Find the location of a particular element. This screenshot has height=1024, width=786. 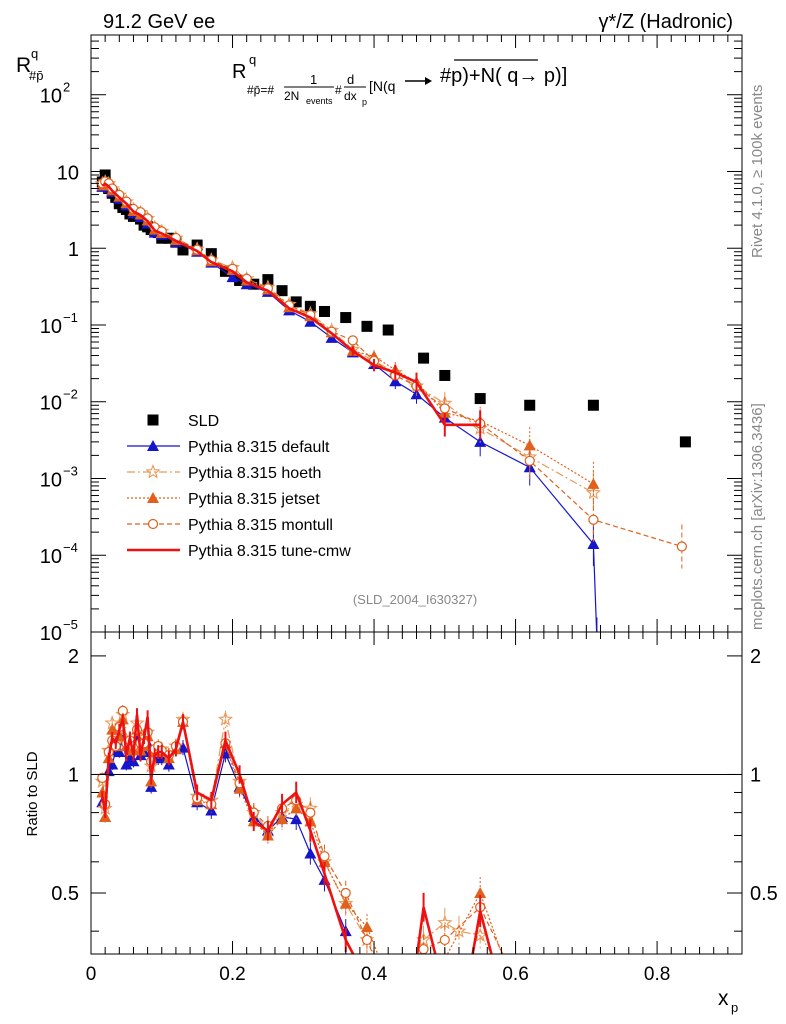

y-tick-label: 10 2 is located at coordinates (55, 94).